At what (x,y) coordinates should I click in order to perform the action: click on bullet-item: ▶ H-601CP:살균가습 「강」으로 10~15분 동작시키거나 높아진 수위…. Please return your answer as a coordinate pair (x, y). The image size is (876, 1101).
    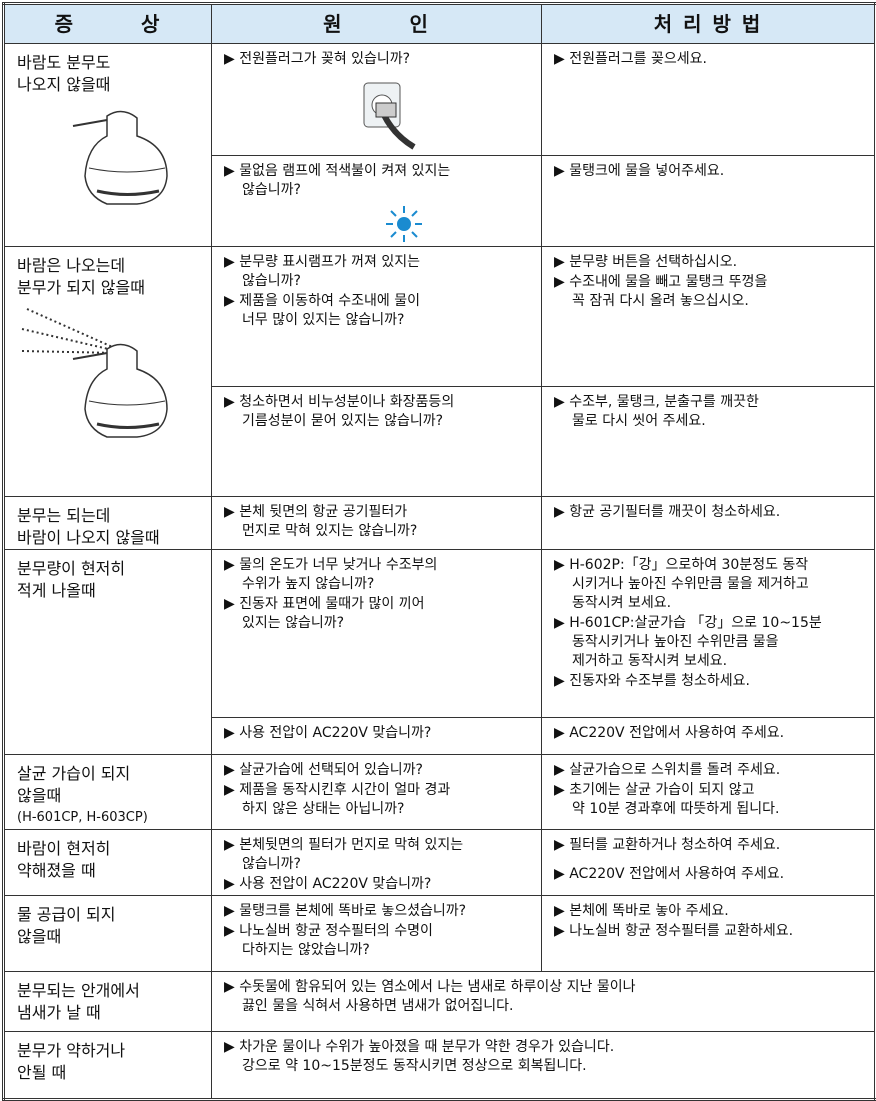
    Looking at the image, I should click on (711, 642).